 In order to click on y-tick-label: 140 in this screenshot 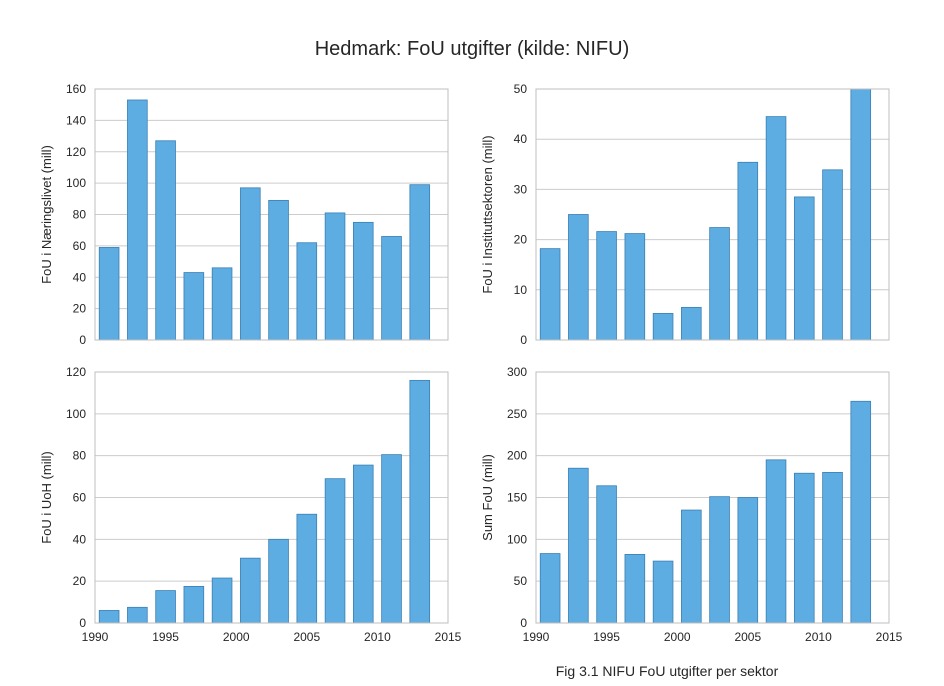, I will do `click(76, 120)`.